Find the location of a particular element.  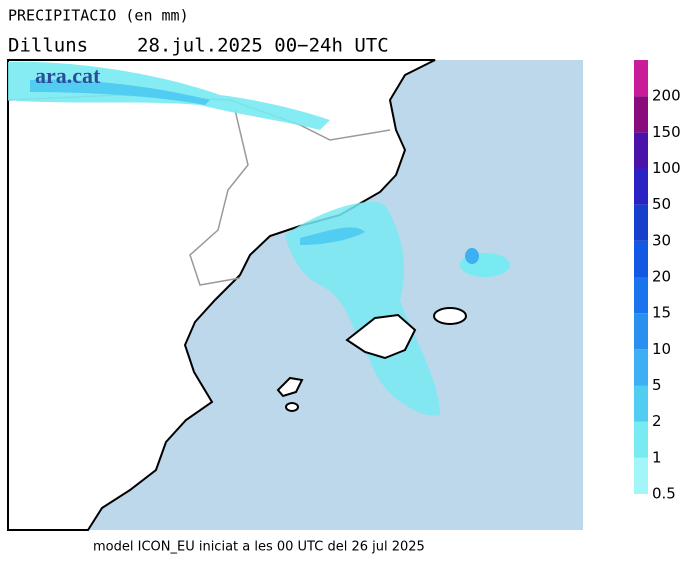

border is located at coordinates (219, 197).